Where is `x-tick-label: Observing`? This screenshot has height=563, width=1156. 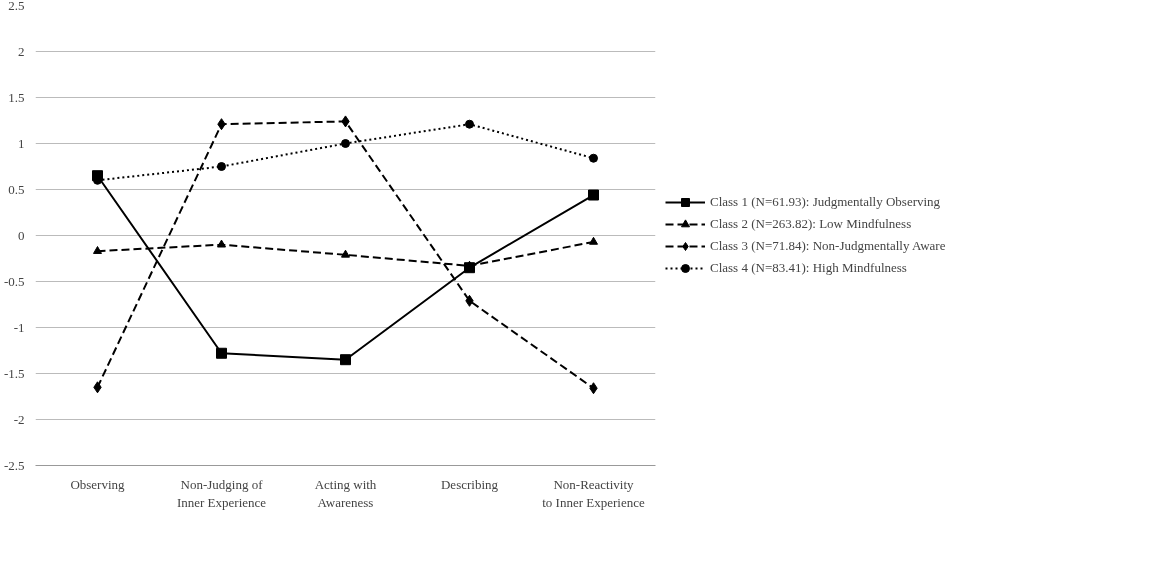 x-tick-label: Observing is located at coordinates (98, 484).